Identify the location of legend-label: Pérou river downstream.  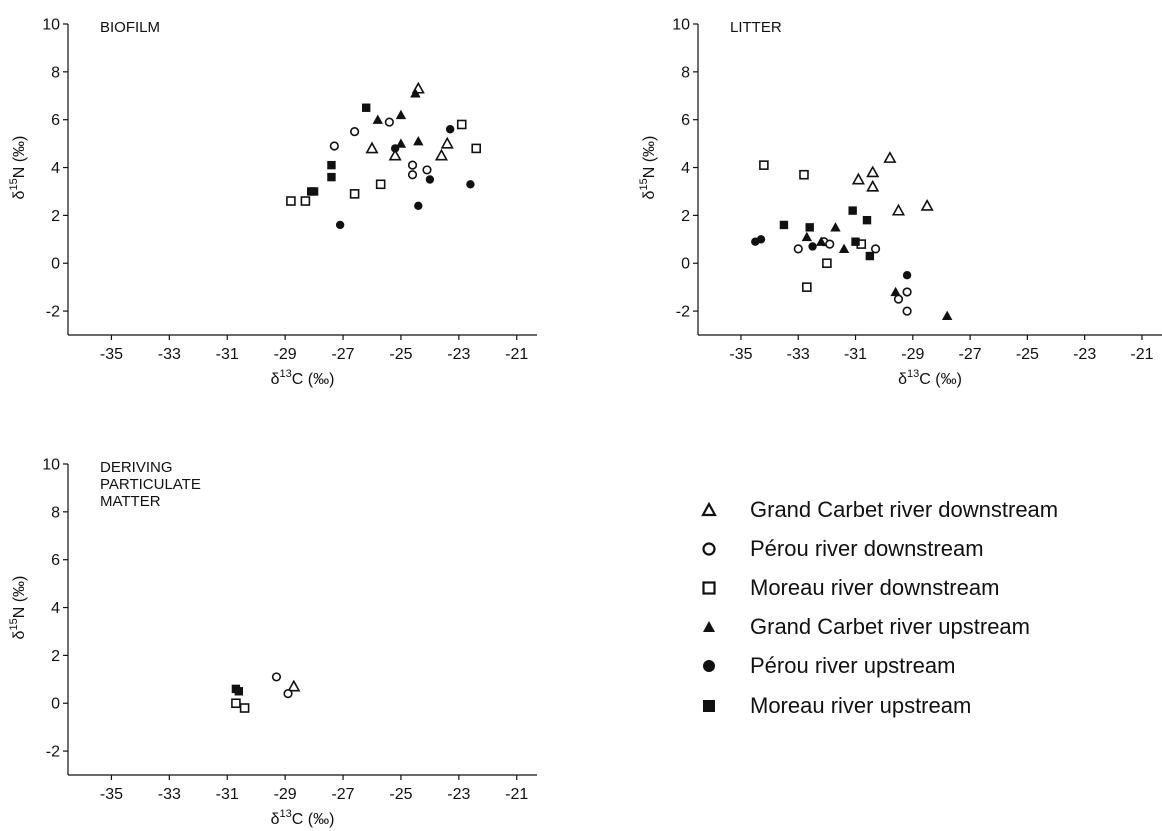
(867, 548).